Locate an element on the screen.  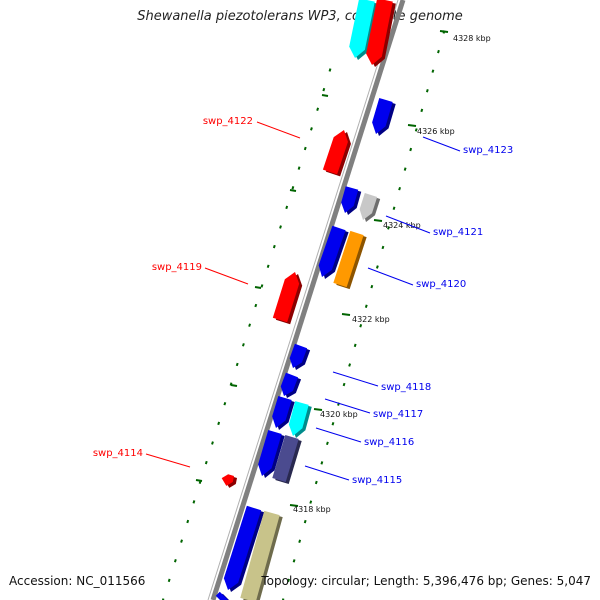
gene-cyan-top is located at coordinates (363, 30).